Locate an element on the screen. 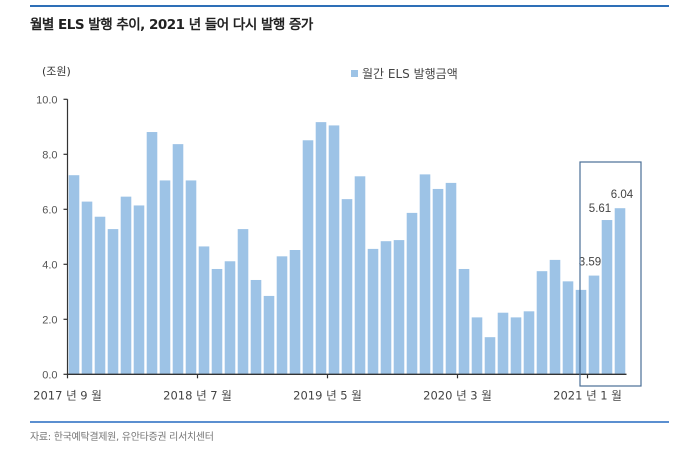 The image size is (693, 458). chart-title: 월별 ELS 발행 추이, 2021 년 들어 다시 발행 증가 is located at coordinates (171, 25).